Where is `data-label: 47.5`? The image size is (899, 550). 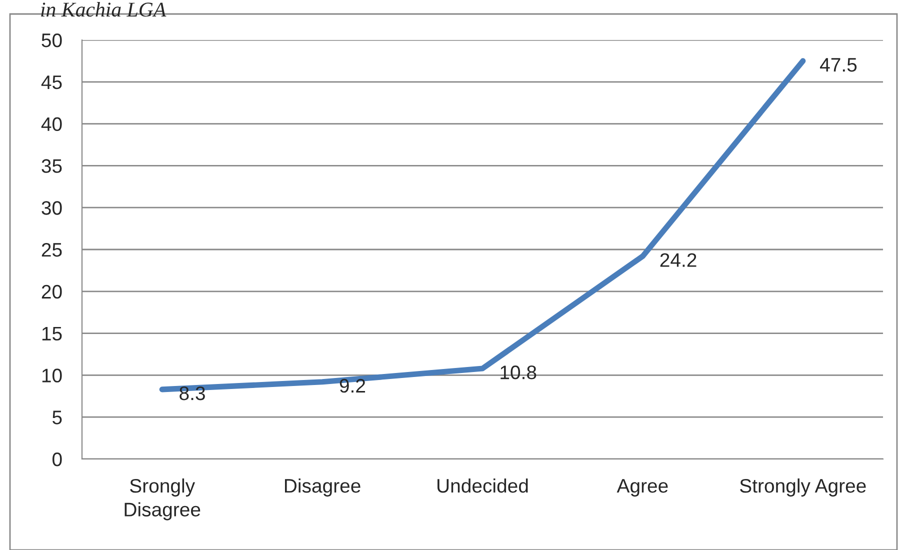 data-label: 47.5 is located at coordinates (838, 65).